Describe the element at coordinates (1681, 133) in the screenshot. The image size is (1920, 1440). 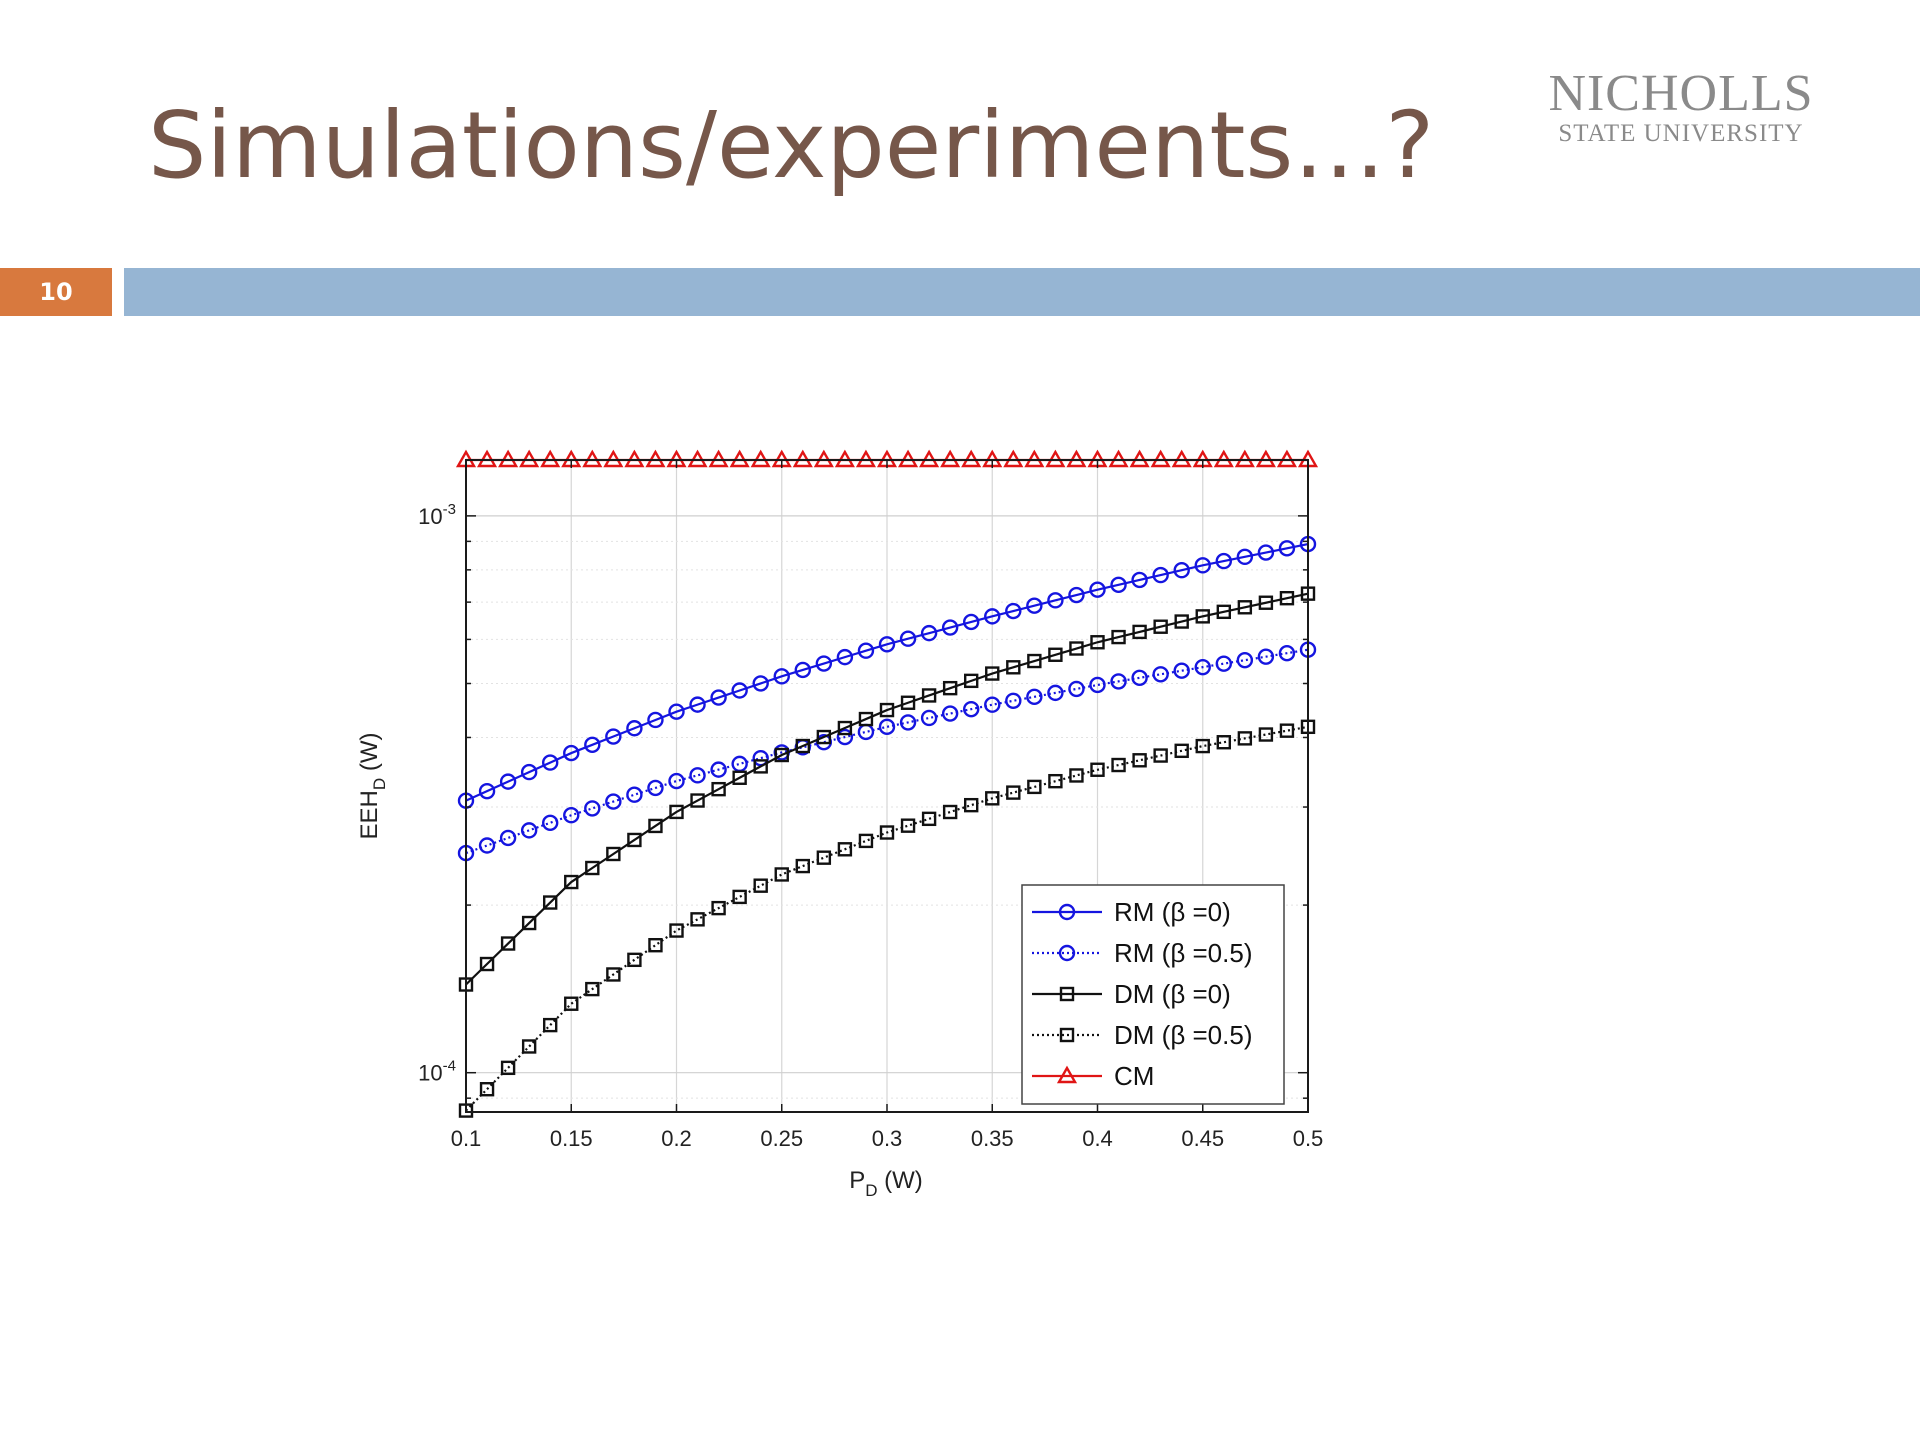
I see `logo-subtitle: STATE UNIVERSITY` at that location.